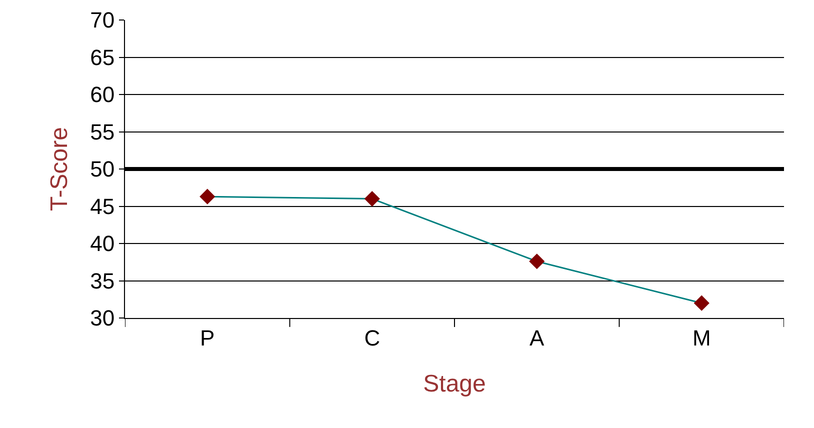  I want to click on y-tick-label: 30, so click(102, 318).